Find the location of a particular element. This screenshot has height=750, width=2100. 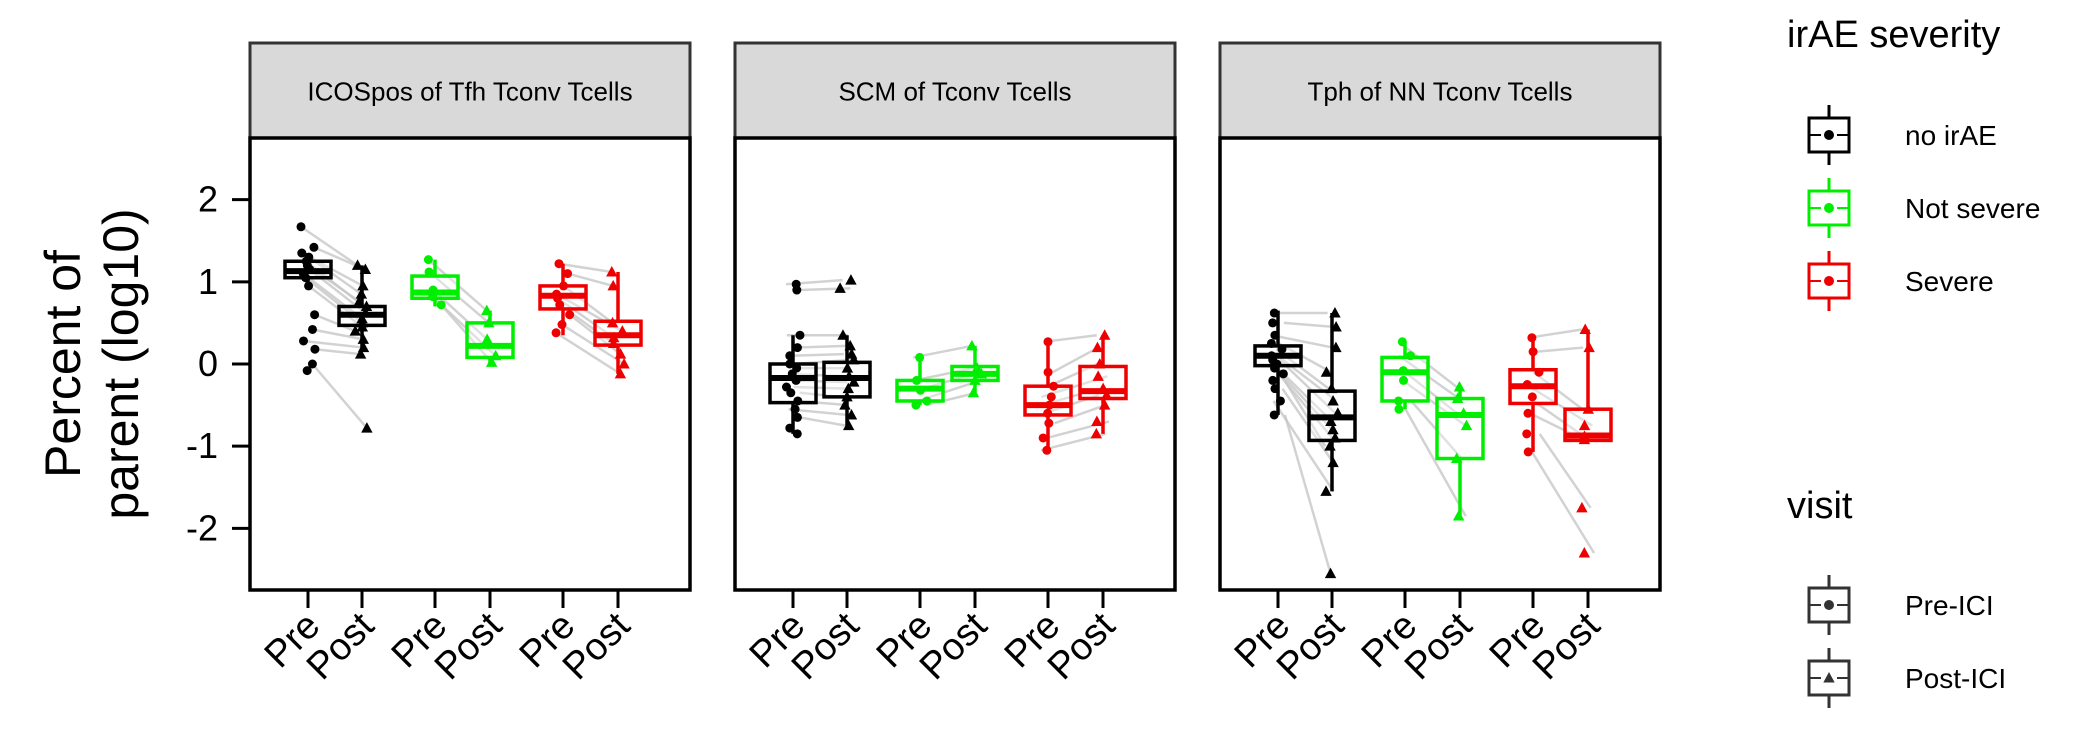

facet-strip-label: Tph of NN Tconv Tcells is located at coordinates (1440, 92).